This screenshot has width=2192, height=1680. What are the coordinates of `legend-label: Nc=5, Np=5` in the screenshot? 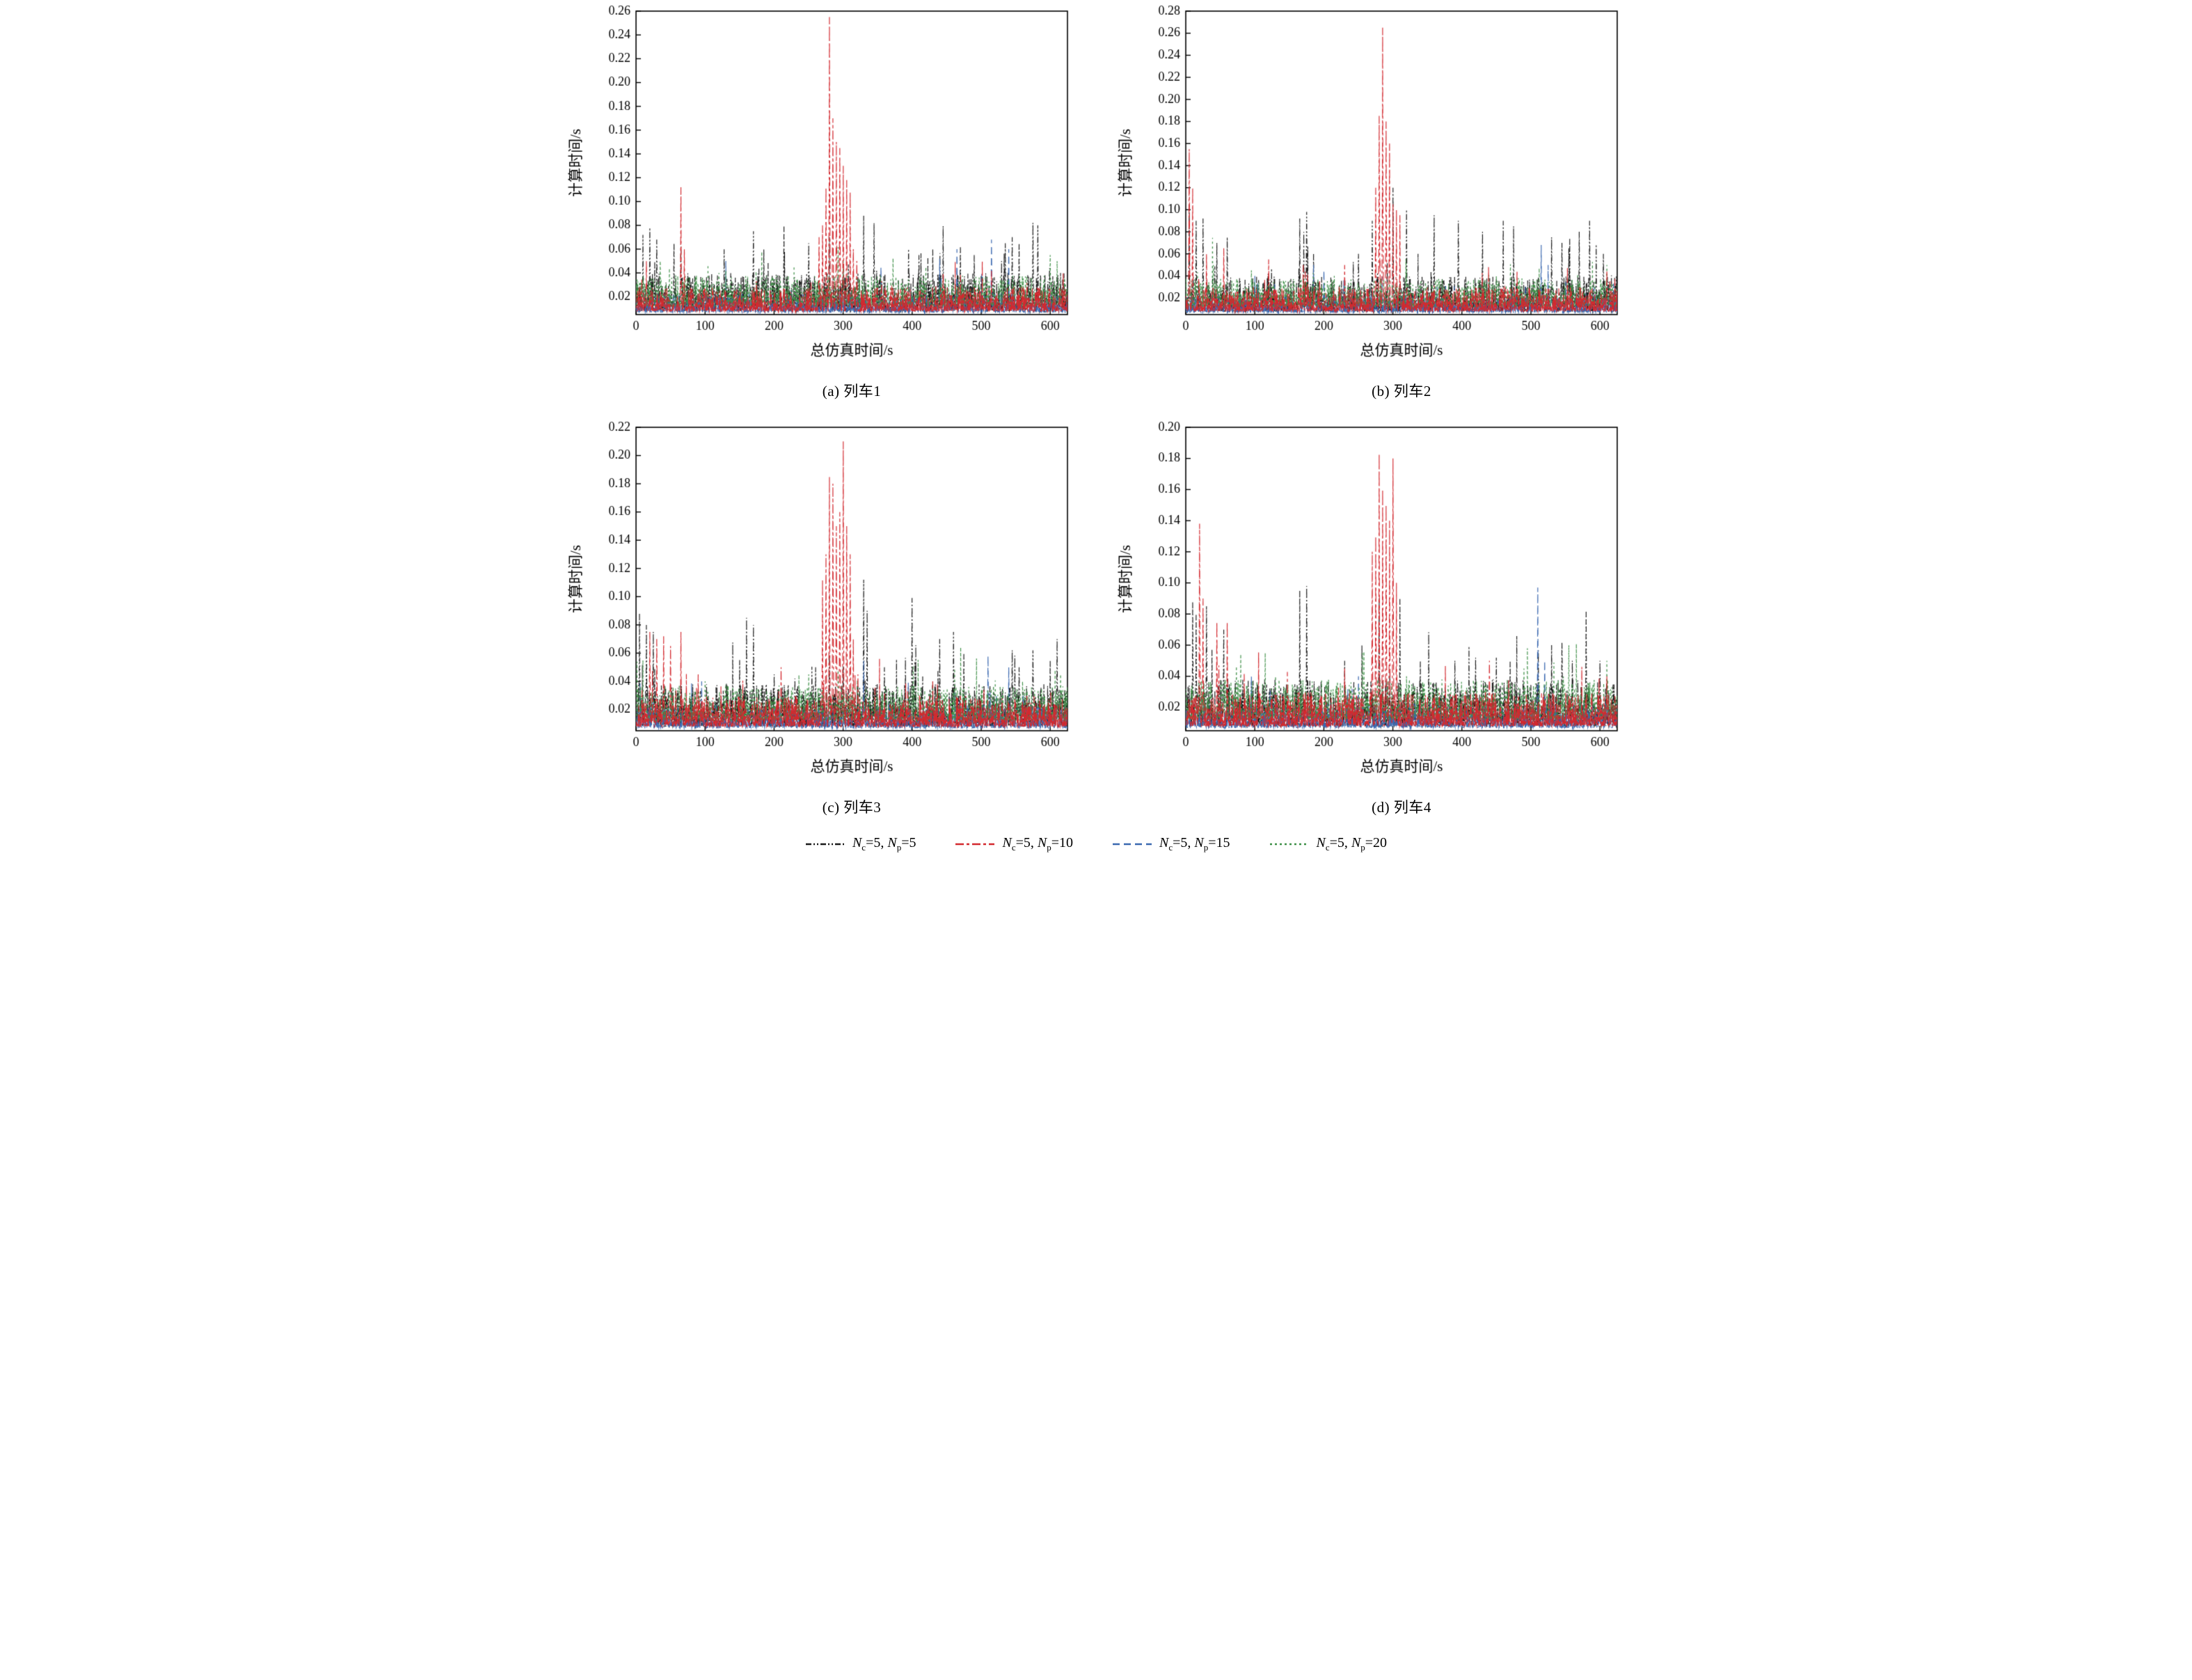 It's located at (884, 844).